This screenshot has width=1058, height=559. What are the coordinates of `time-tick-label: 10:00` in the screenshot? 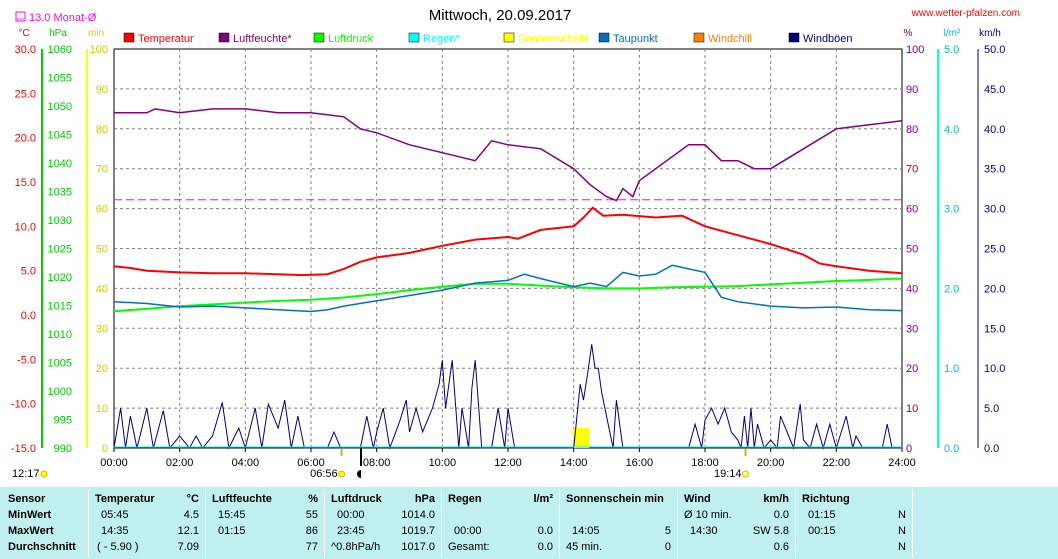 It's located at (443, 463).